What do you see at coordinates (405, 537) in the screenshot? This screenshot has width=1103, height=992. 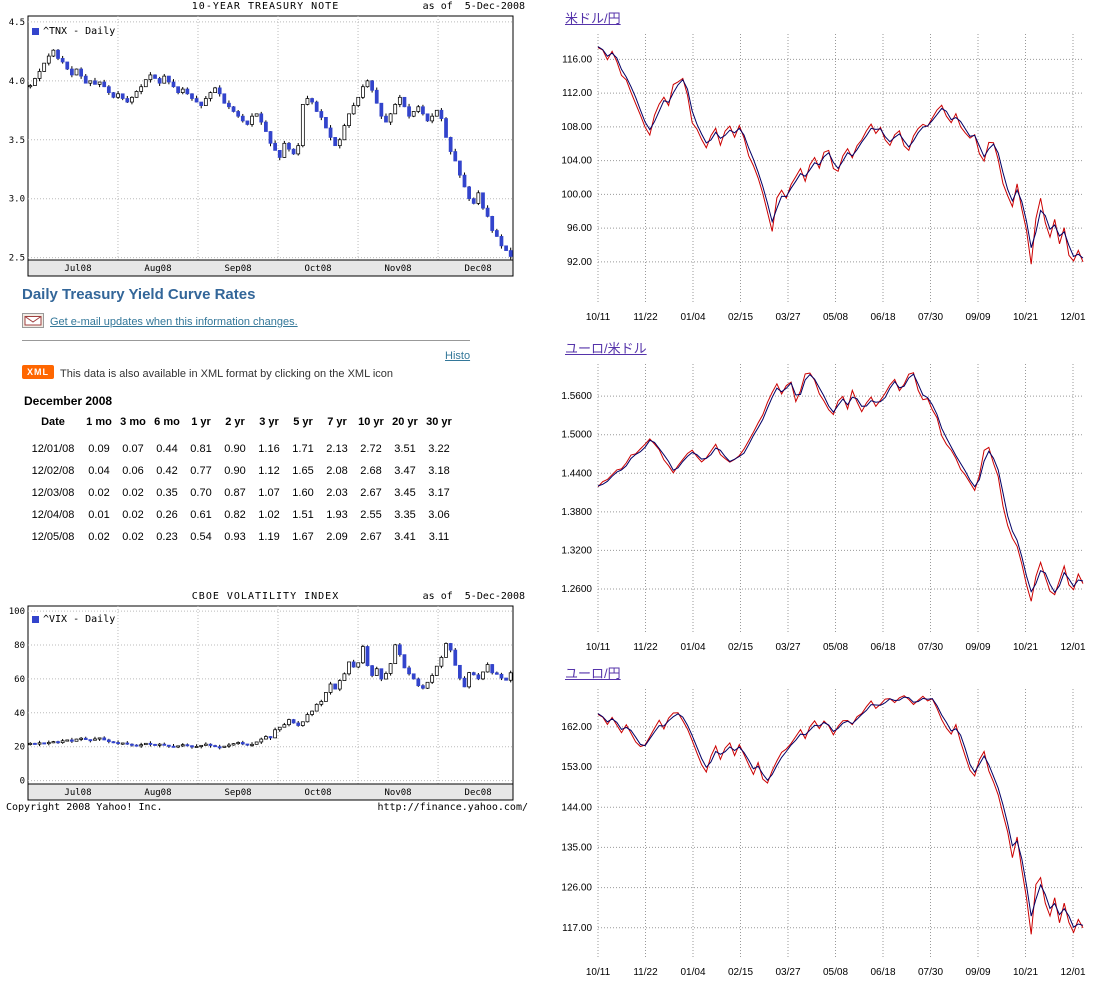 I see `rate-cell: 3.41` at bounding box center [405, 537].